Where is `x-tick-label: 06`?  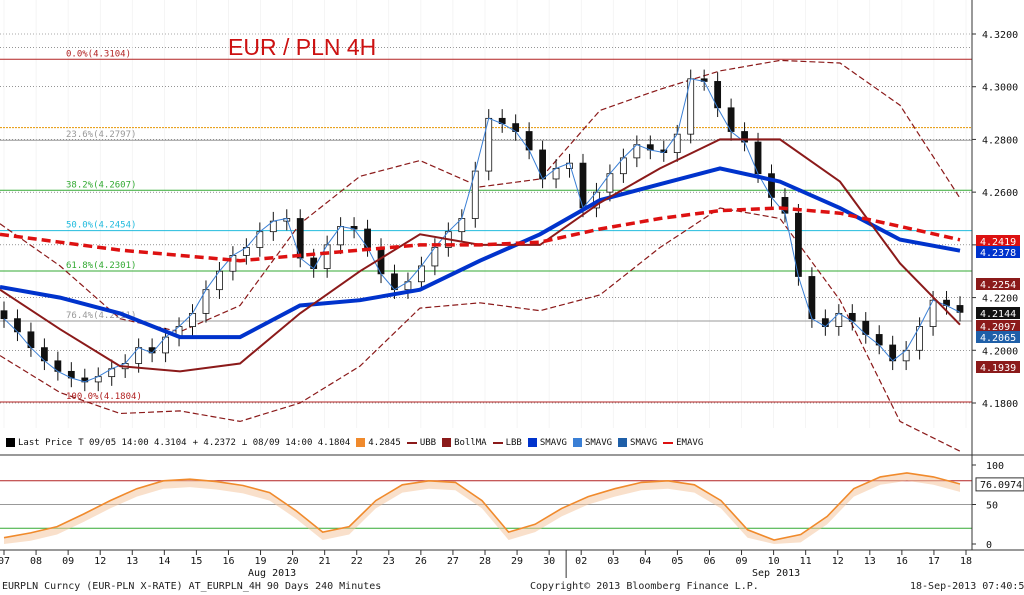 x-tick-label: 06 is located at coordinates (709, 561).